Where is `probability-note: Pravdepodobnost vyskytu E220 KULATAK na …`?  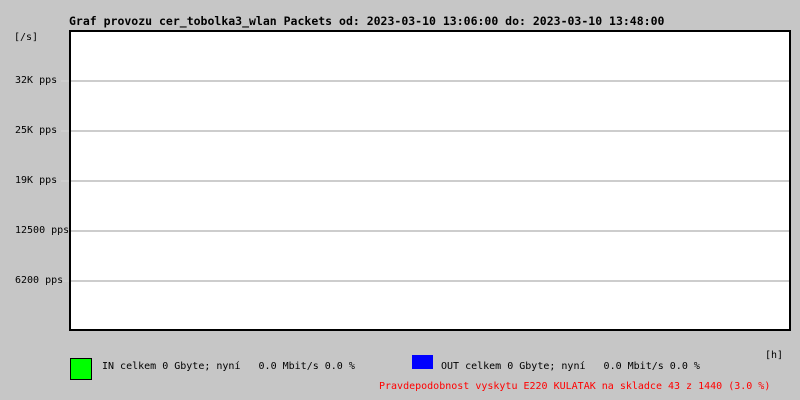 probability-note: Pravdepodobnost vyskytu E220 KULATAK na … is located at coordinates (575, 386).